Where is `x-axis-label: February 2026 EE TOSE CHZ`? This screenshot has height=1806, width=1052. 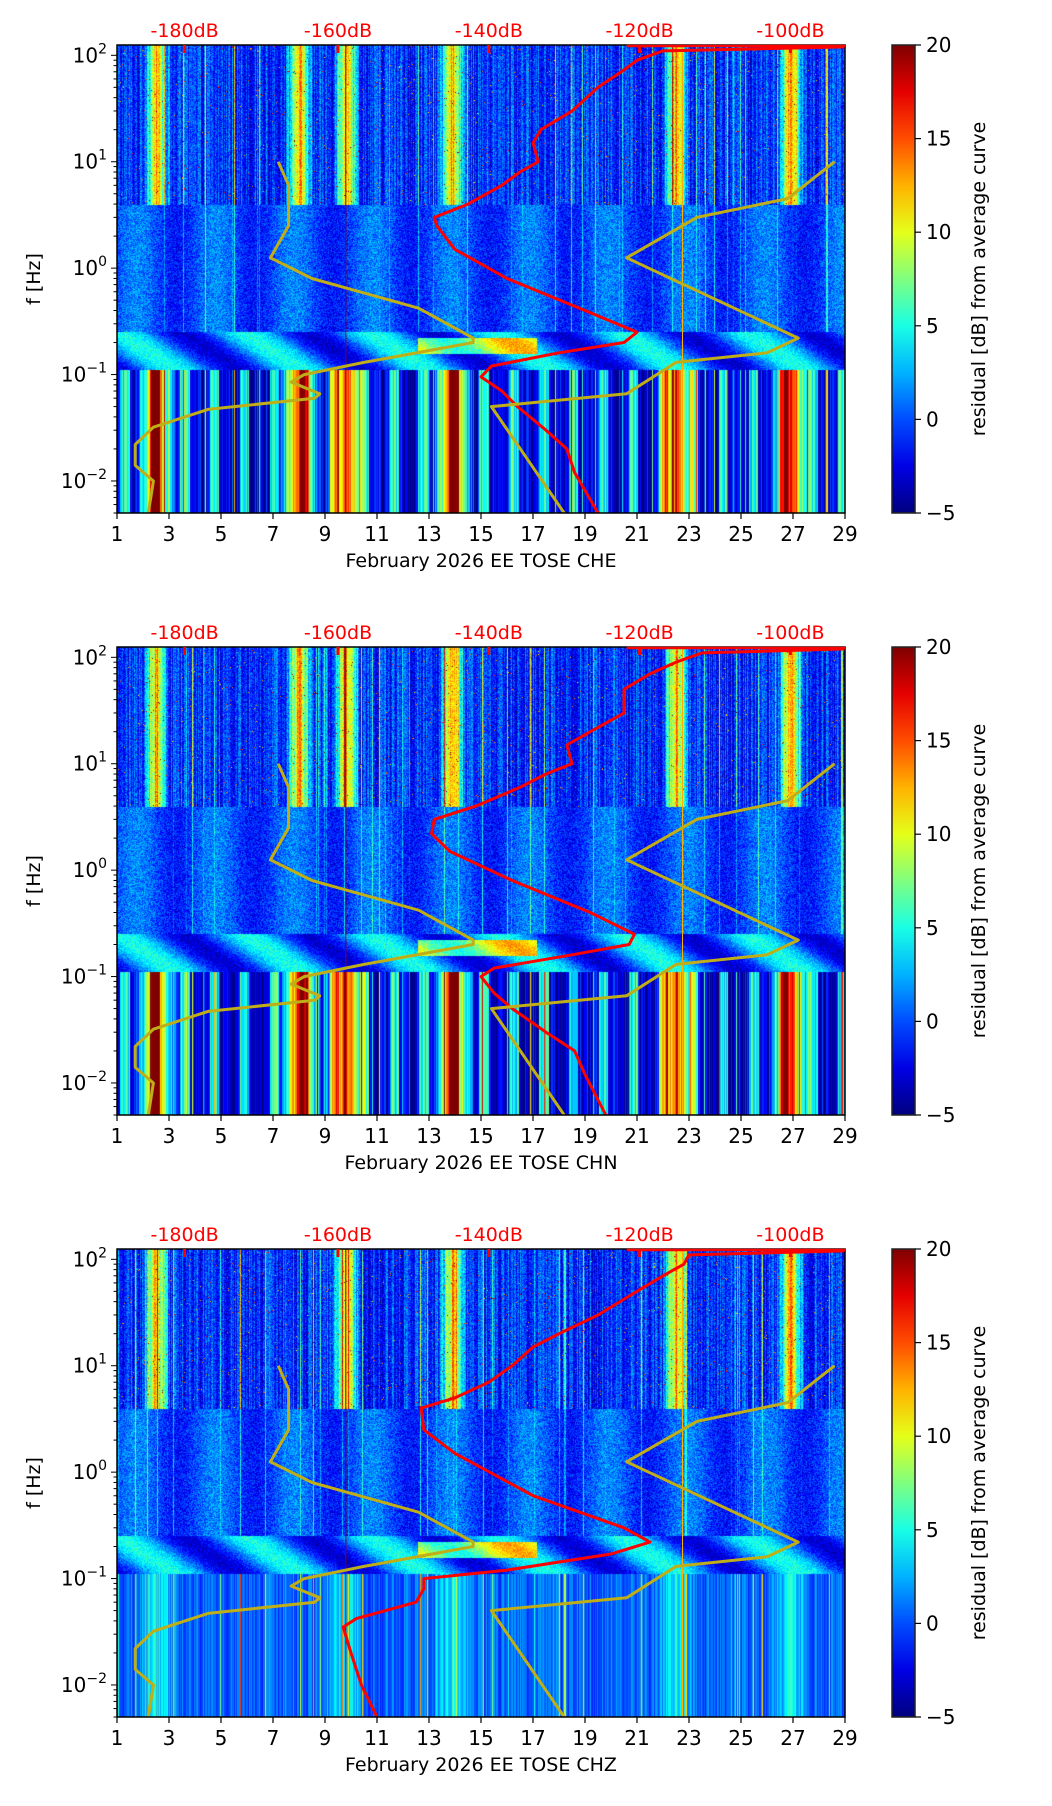
x-axis-label: February 2026 EE TOSE CHZ is located at coordinates (481, 1765).